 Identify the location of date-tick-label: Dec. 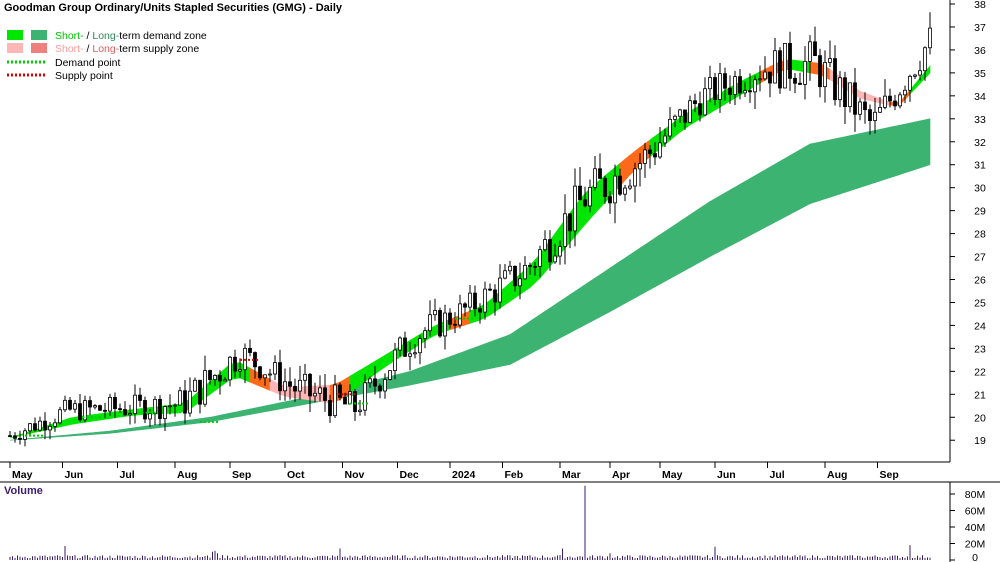
(409, 475).